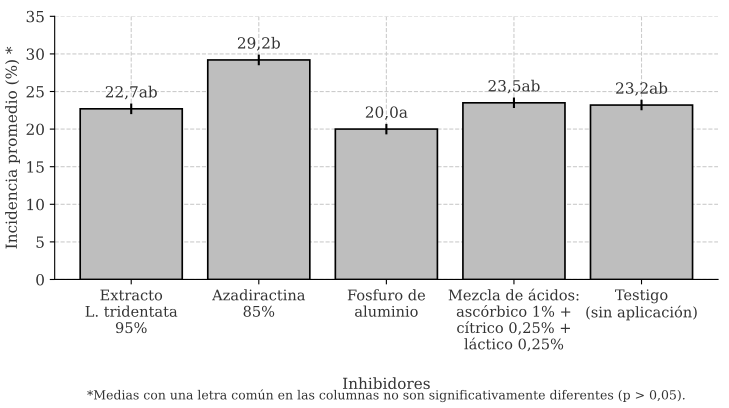  I want to click on data-label: 20,0a, so click(387, 113).